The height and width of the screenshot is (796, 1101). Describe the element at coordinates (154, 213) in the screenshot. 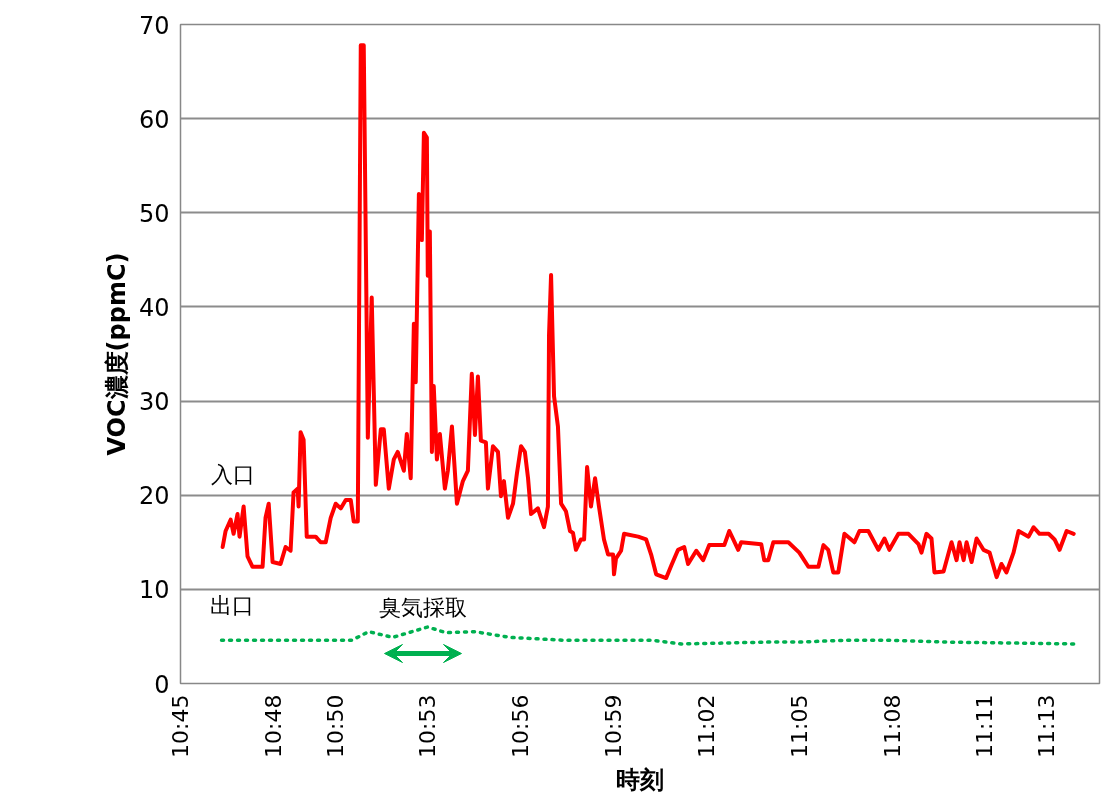

I see `y-tick-label: 50` at that location.